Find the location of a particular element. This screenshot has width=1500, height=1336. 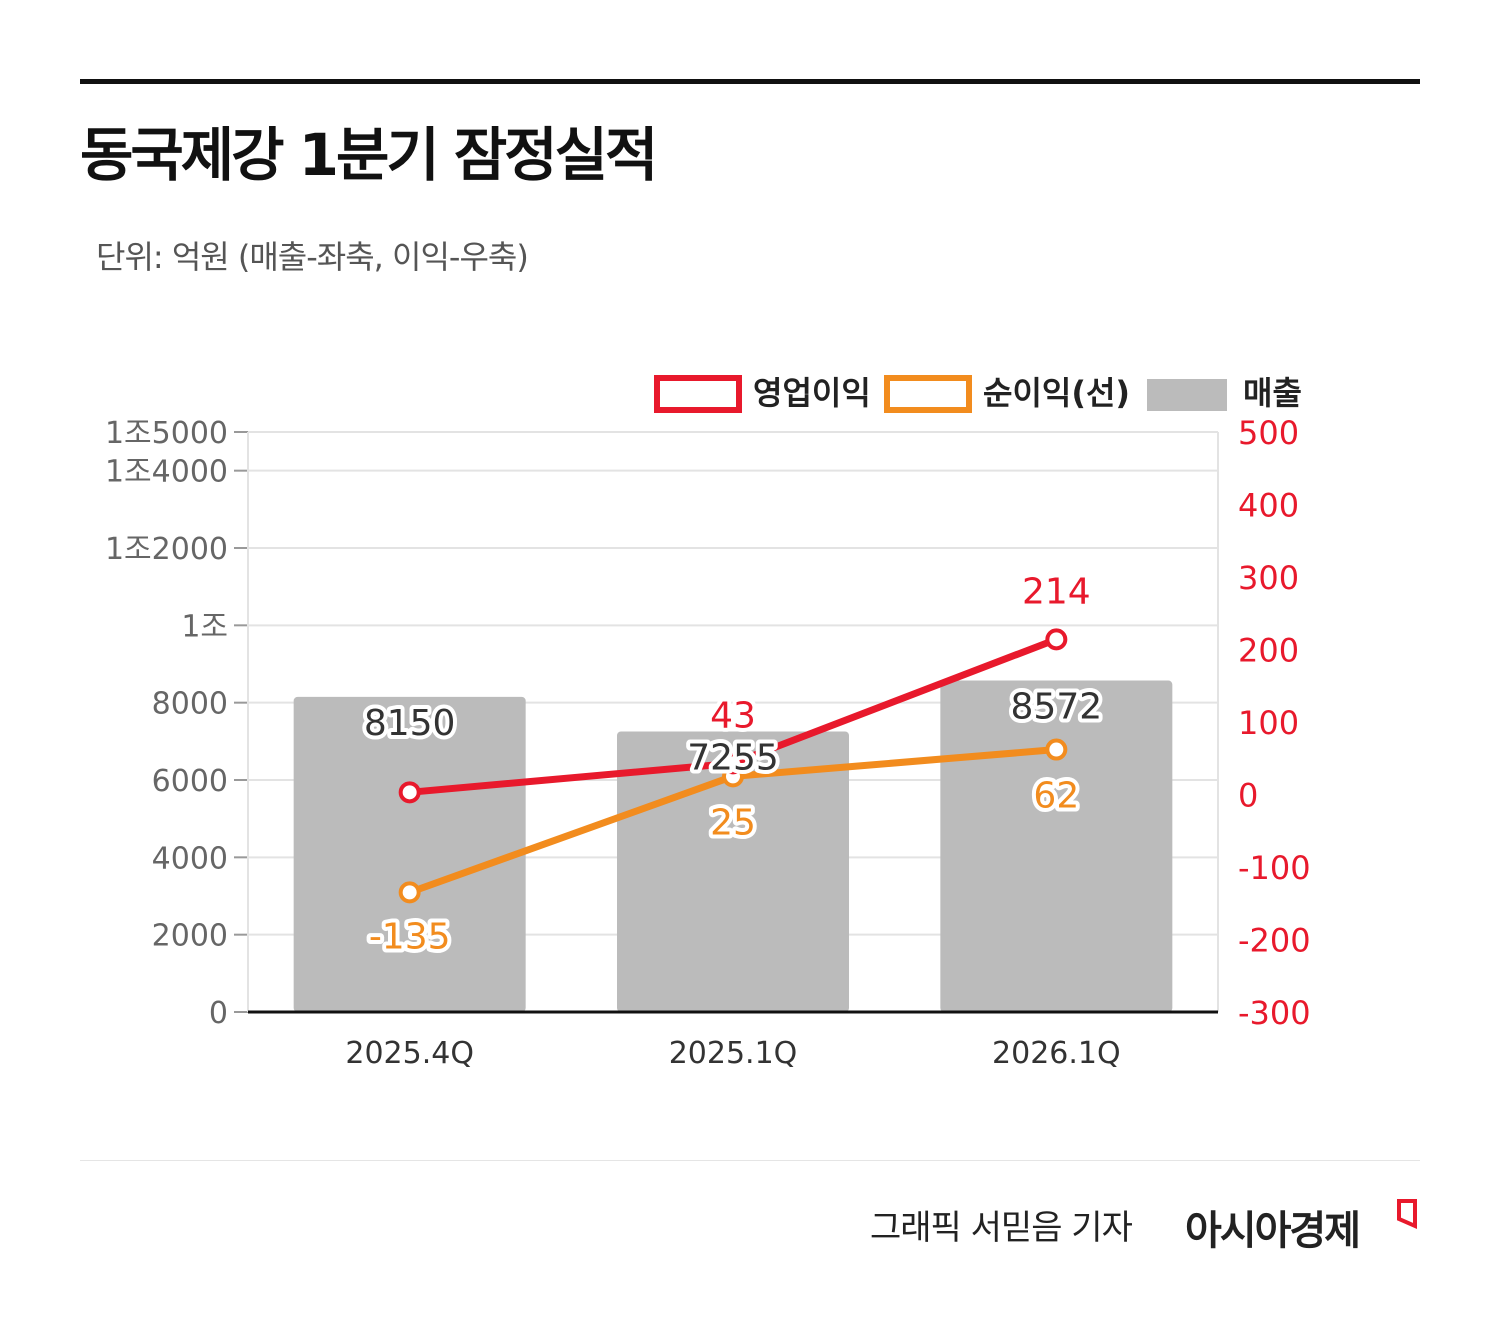

credit: 그래픽 서믿음 기자 is located at coordinates (1001, 1228).